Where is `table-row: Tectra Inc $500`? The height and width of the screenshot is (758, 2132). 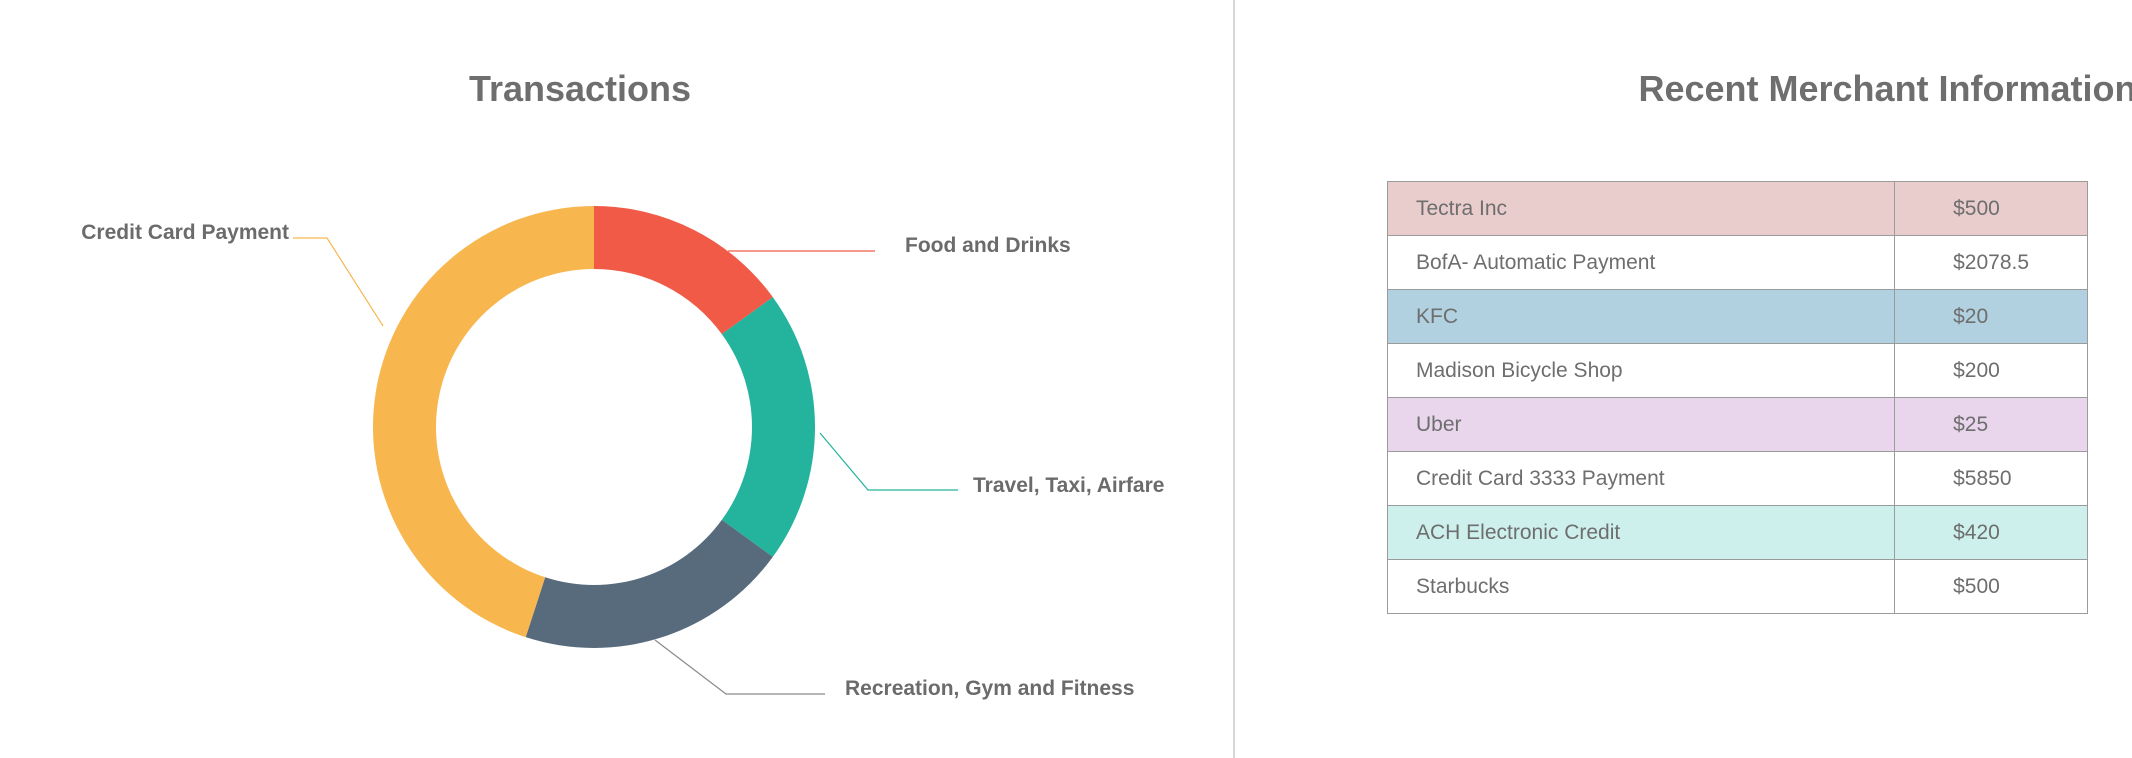 table-row: Tectra Inc $500 is located at coordinates (1737, 208).